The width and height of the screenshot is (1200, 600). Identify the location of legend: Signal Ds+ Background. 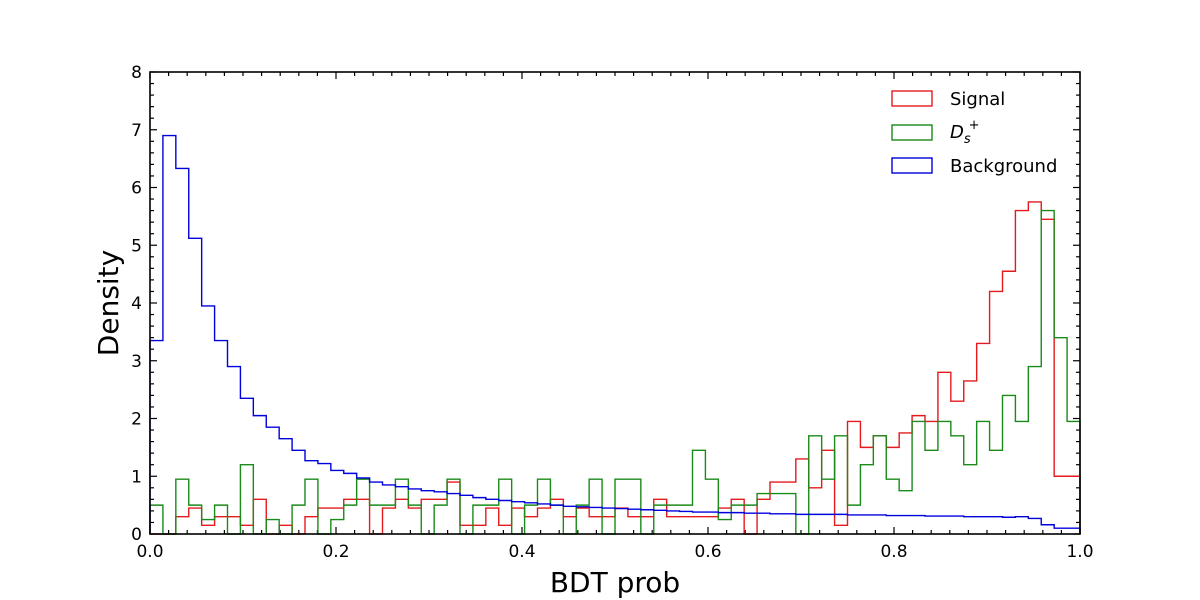
(974, 133).